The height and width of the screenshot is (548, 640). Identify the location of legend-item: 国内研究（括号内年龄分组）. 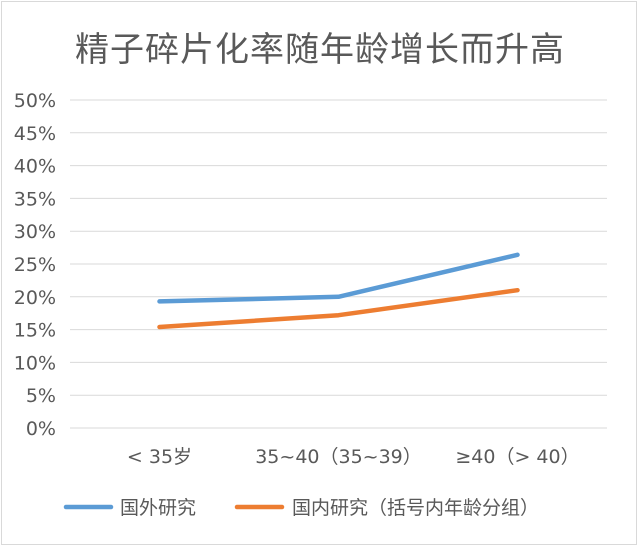
(386, 508).